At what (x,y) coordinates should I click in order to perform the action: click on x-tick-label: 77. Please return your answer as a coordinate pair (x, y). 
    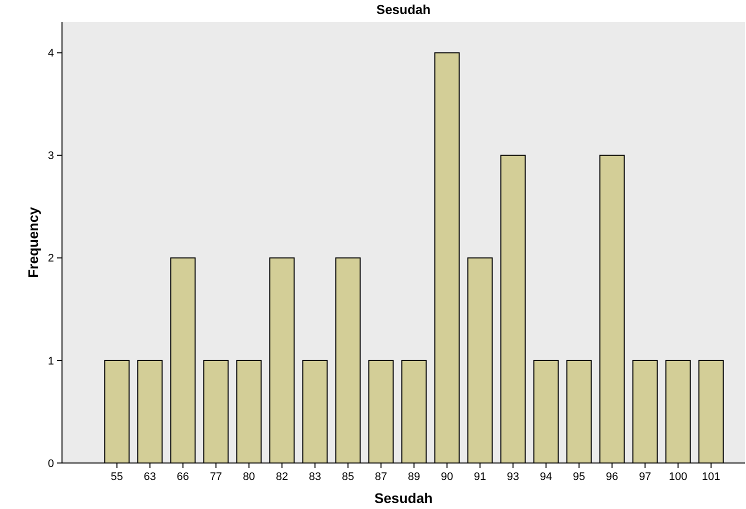
    Looking at the image, I should click on (216, 477).